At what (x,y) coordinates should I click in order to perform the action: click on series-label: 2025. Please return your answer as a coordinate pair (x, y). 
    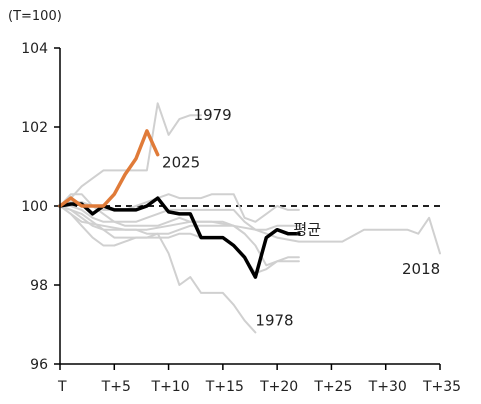
    Looking at the image, I should click on (181, 163).